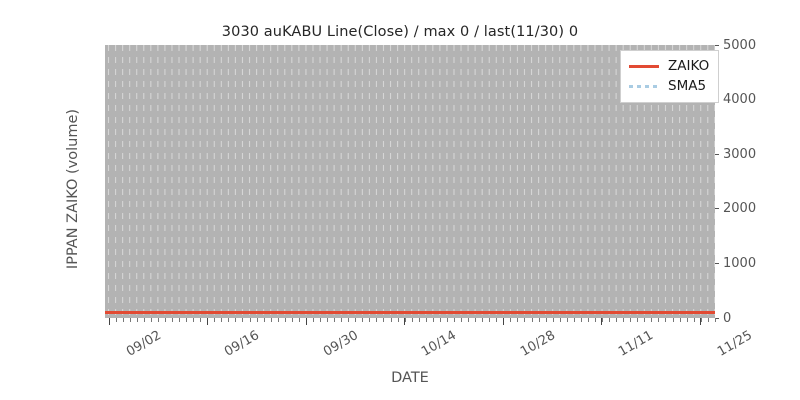  I want to click on legend-label: ZAIKO, so click(689, 66).